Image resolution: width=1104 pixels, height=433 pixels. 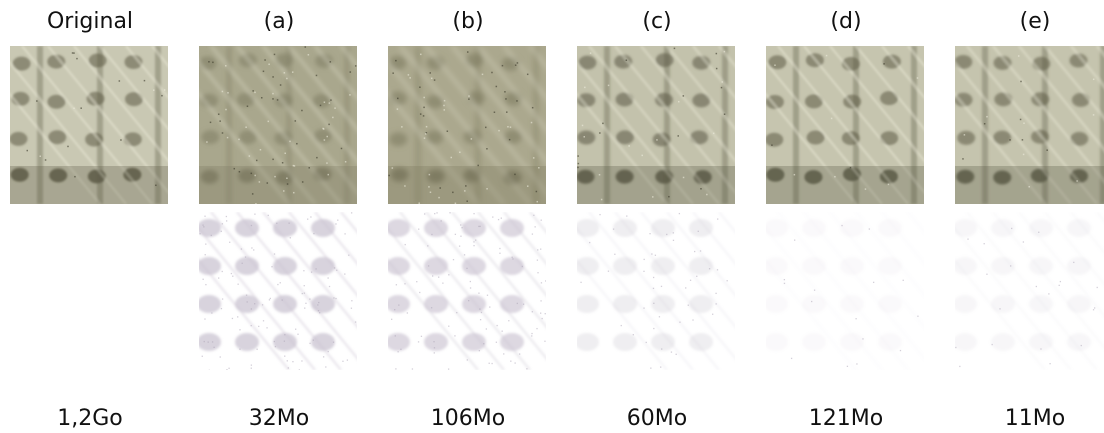 I want to click on column-title: (a), so click(x=279, y=22).